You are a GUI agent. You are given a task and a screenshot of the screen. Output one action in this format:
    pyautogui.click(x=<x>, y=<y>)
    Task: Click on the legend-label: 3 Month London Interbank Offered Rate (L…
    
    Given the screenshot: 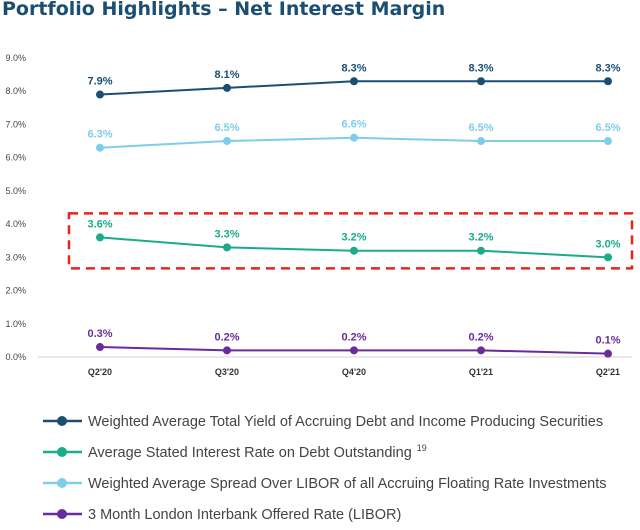 What is the action you would take?
    pyautogui.click(x=244, y=515)
    